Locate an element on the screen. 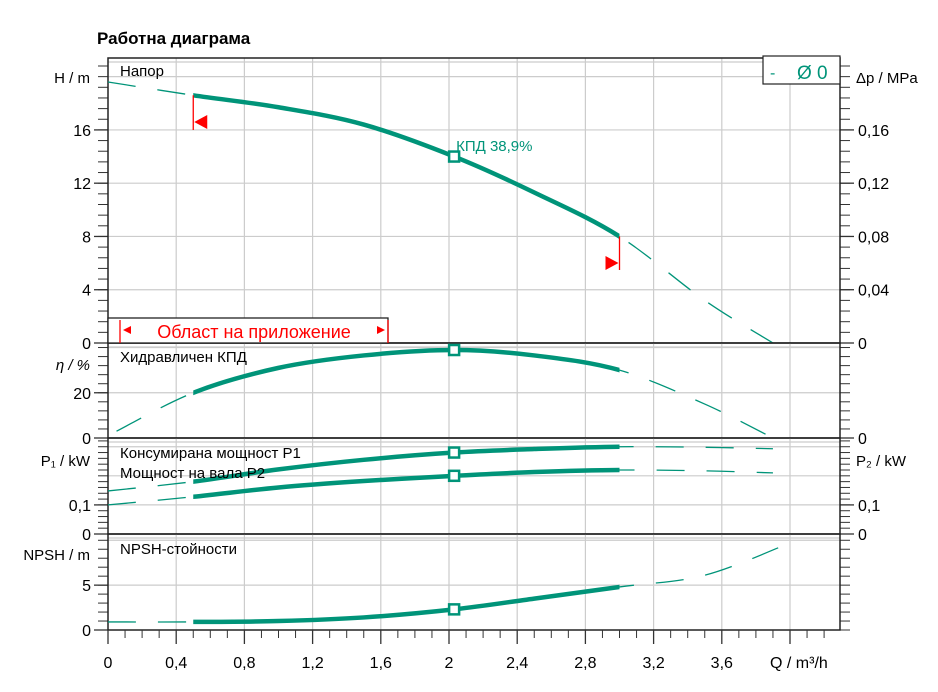  x-tick-label: 2,8 is located at coordinates (585, 663).